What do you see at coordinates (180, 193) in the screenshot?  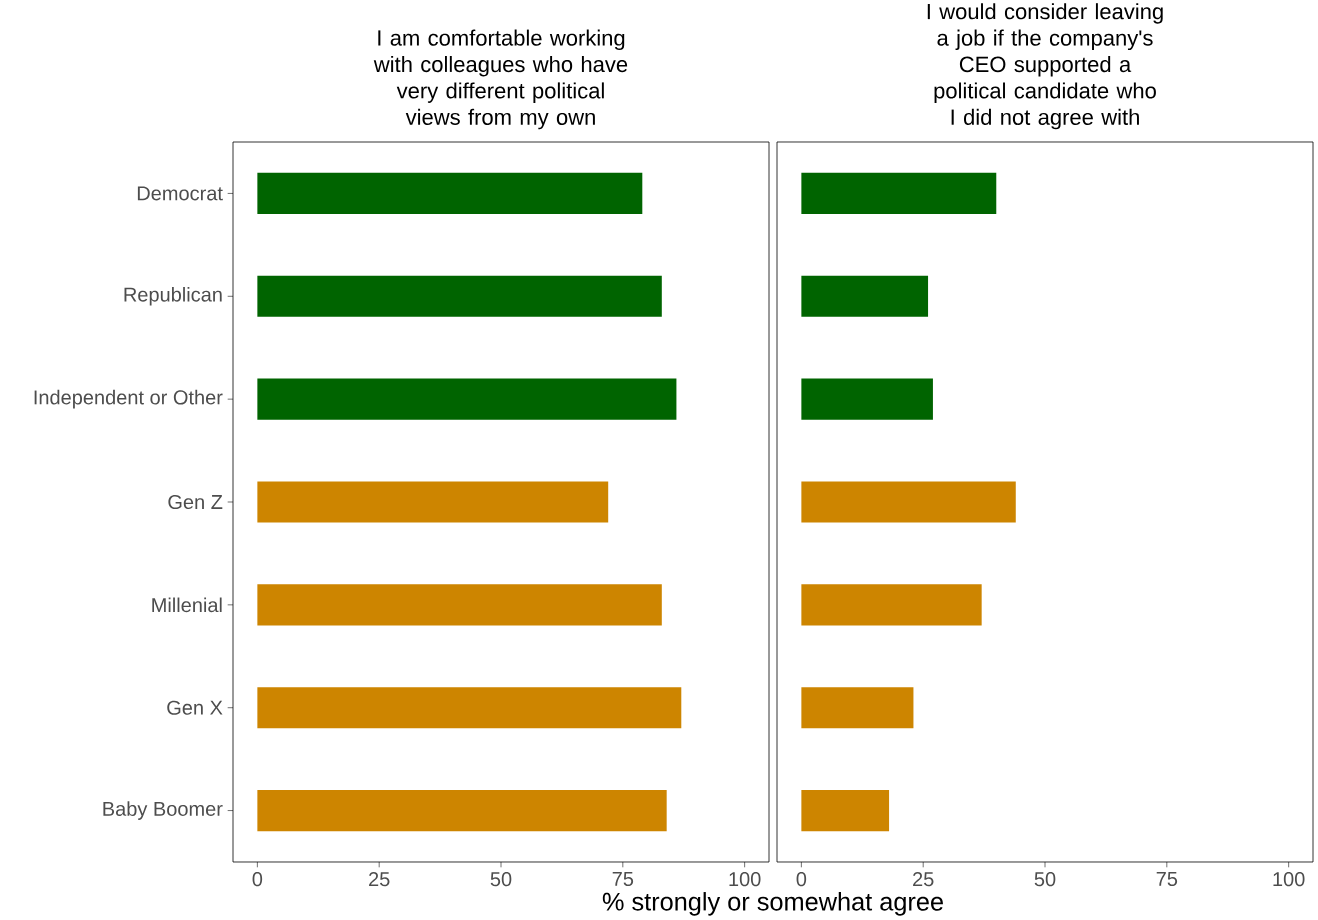 I see `y-tick-label: Democrat` at bounding box center [180, 193].